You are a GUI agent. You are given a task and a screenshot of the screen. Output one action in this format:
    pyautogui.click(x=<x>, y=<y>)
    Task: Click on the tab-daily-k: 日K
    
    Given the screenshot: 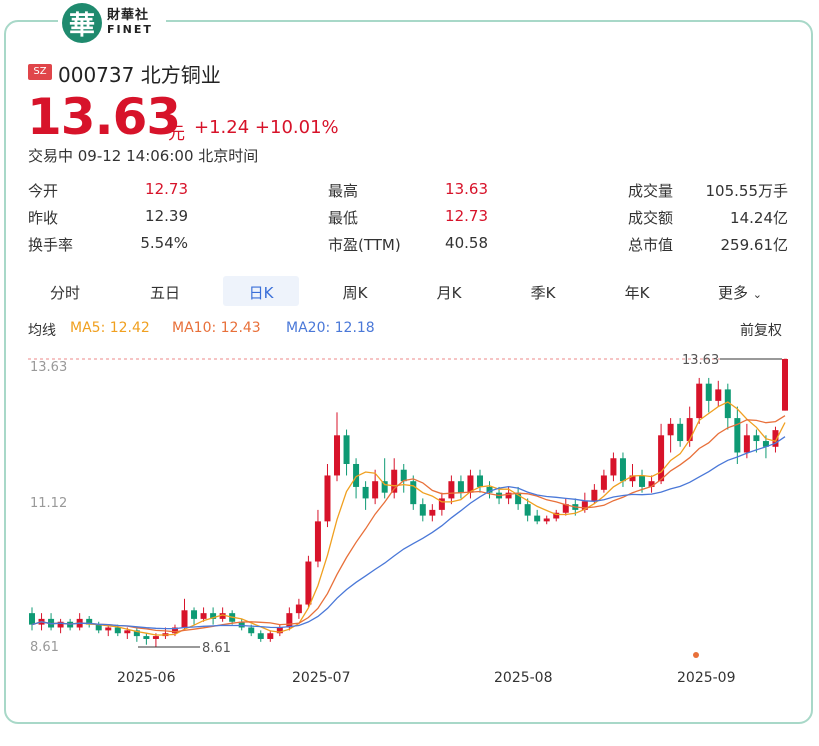 What is the action you would take?
    pyautogui.click(x=261, y=293)
    